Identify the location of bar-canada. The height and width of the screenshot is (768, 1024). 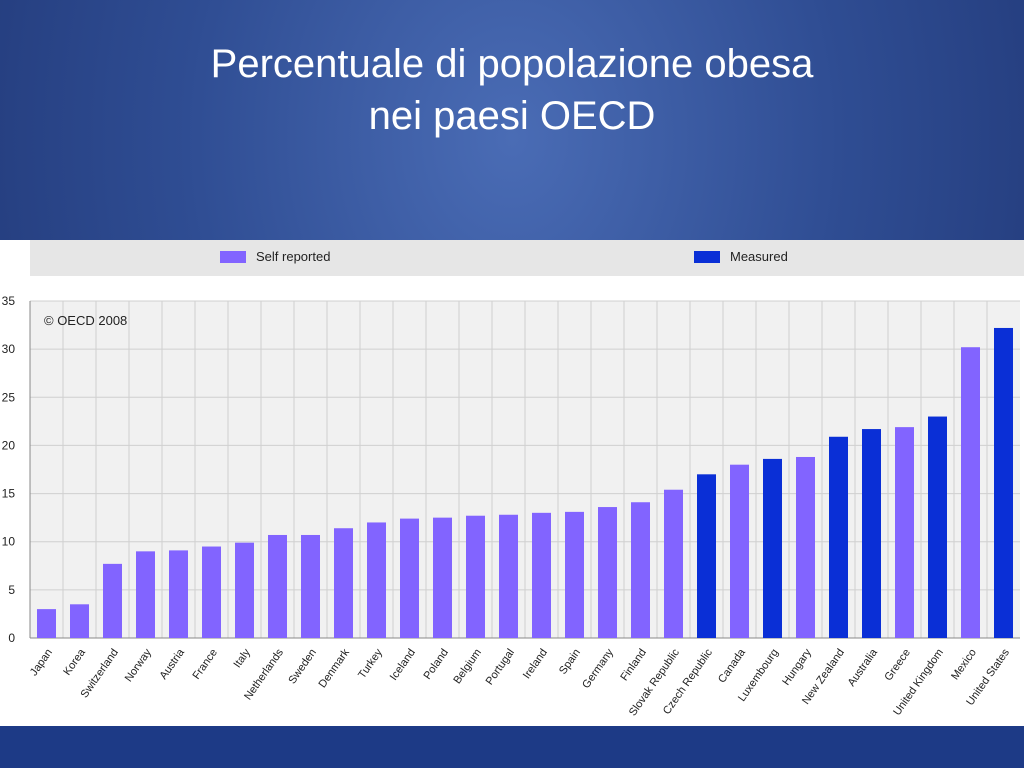
(739, 551).